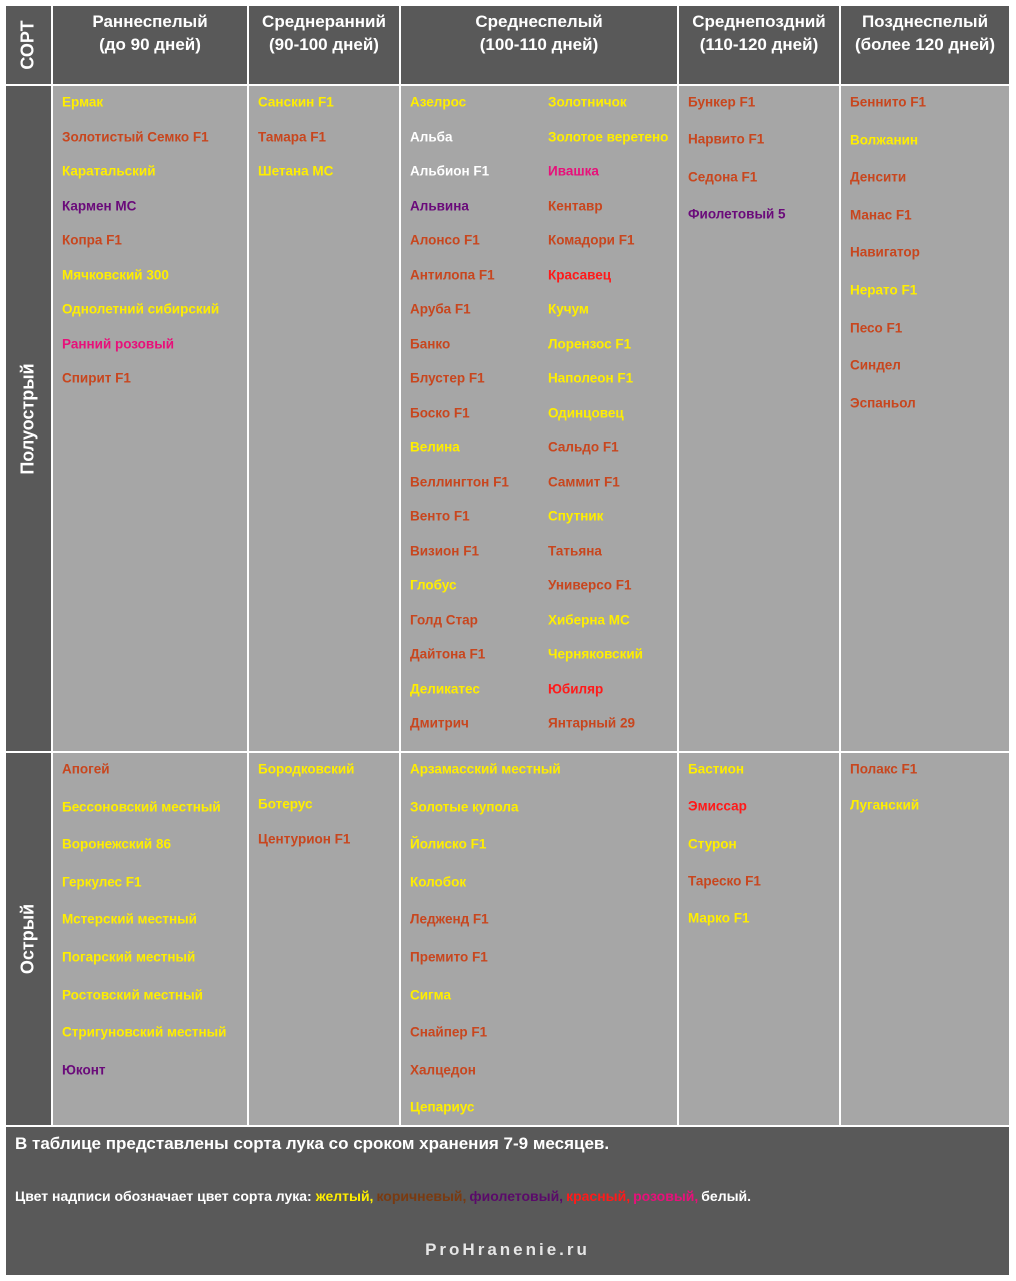  What do you see at coordinates (885, 805) in the screenshot?
I see `variety: Луганский` at bounding box center [885, 805].